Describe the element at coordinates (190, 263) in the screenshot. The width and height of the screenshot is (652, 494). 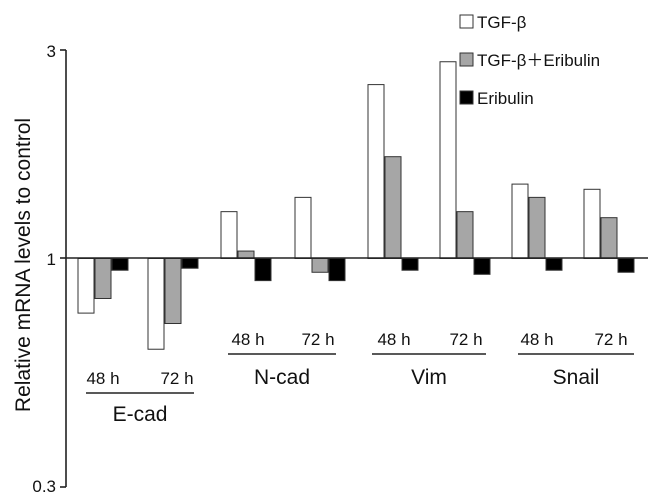
I see `bar-eribulin-e-cad-72-h` at that location.